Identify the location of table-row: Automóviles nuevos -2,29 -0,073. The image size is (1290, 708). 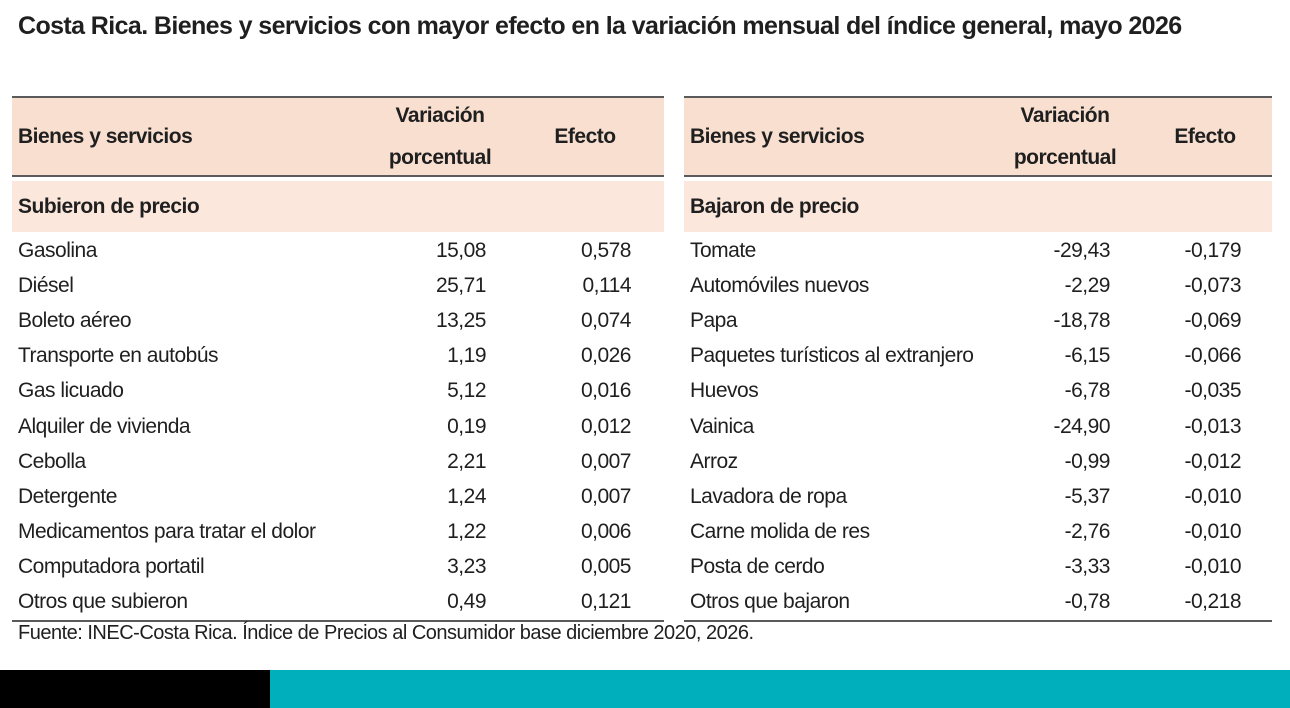
(978, 285).